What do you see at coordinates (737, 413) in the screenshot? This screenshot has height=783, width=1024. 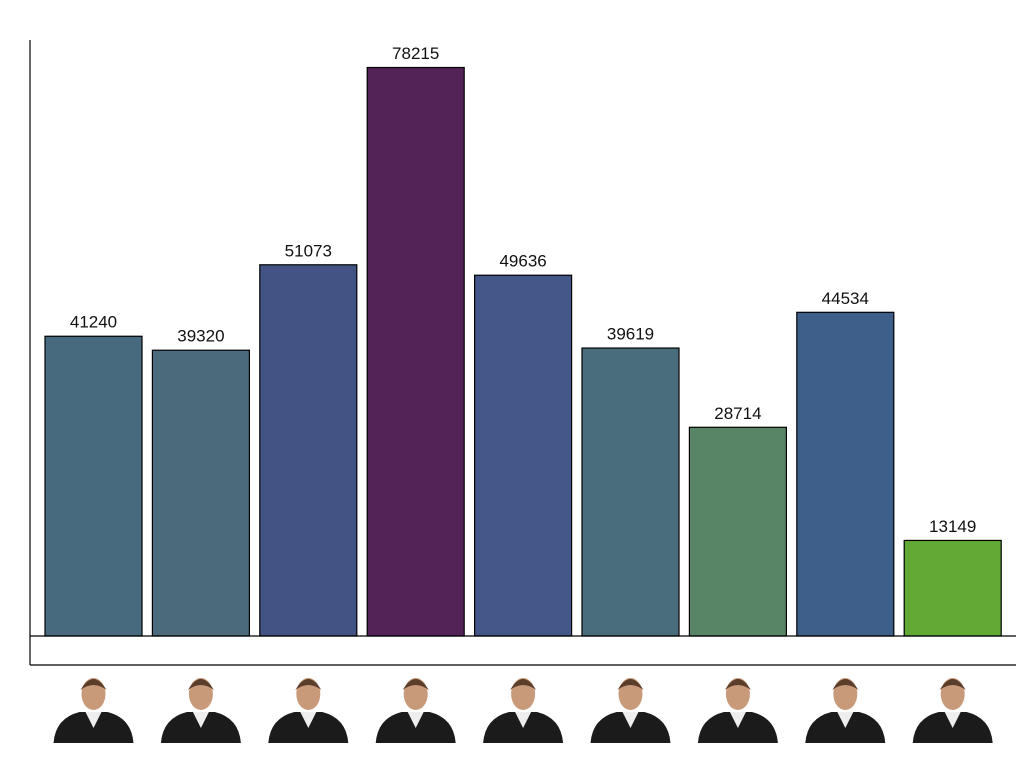 I see `data-label: 28714` at bounding box center [737, 413].